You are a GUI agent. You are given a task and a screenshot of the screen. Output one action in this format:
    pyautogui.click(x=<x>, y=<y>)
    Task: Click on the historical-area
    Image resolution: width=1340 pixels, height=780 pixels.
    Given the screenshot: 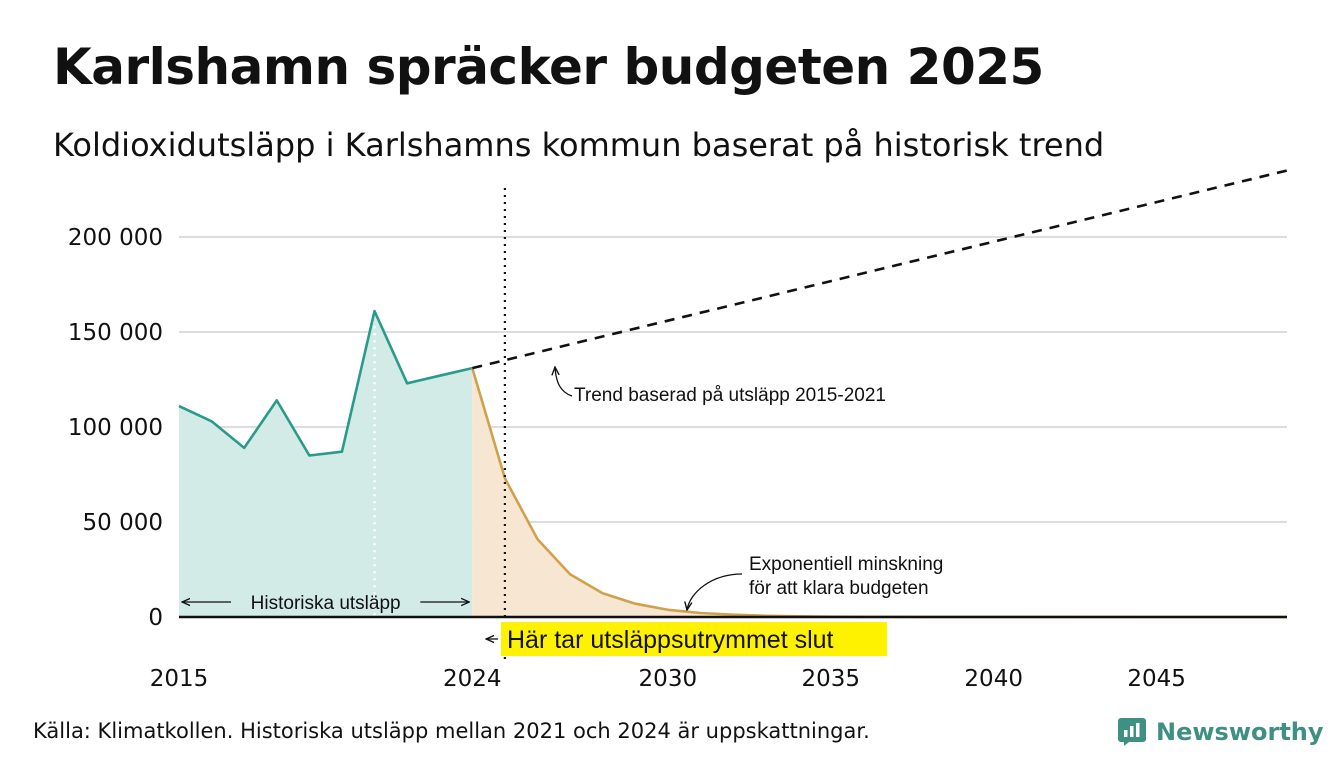 What is the action you would take?
    pyautogui.click(x=326, y=464)
    